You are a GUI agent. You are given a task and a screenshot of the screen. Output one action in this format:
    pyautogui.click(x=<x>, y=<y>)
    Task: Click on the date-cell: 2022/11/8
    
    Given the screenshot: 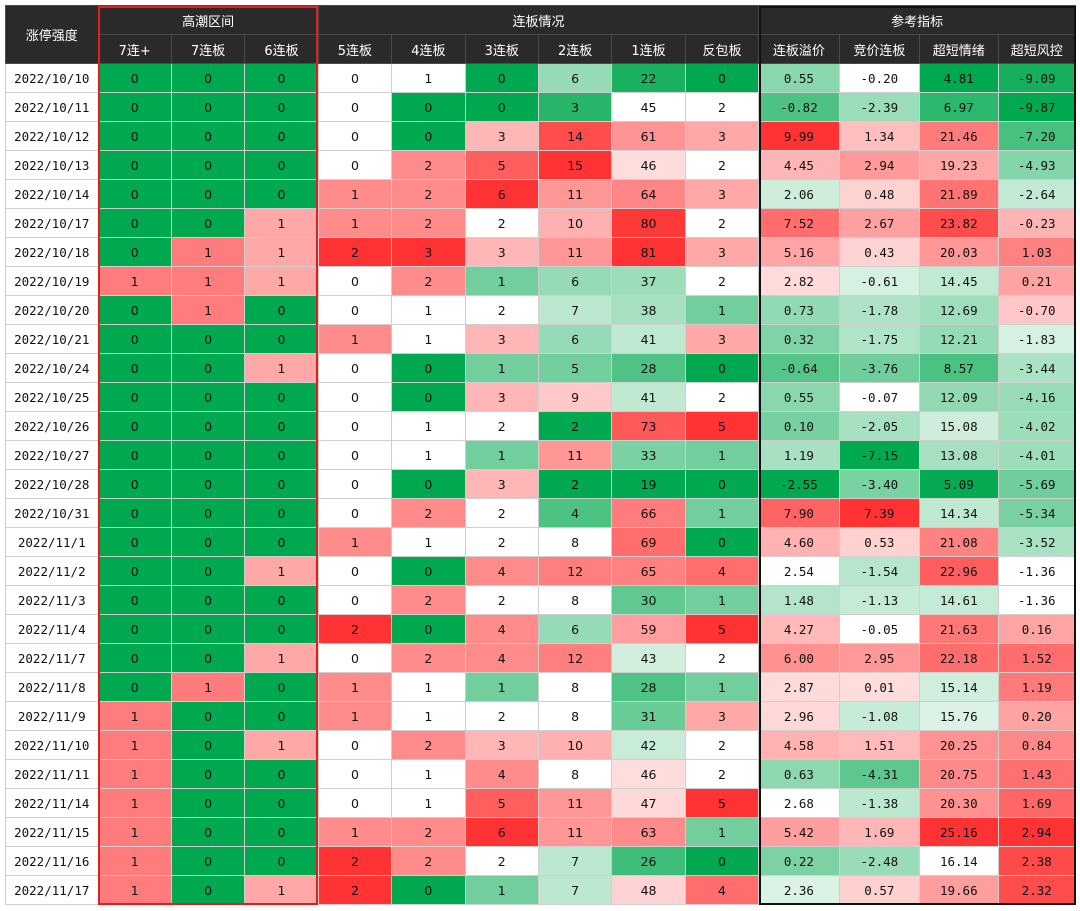 What is the action you would take?
    pyautogui.click(x=52, y=687)
    